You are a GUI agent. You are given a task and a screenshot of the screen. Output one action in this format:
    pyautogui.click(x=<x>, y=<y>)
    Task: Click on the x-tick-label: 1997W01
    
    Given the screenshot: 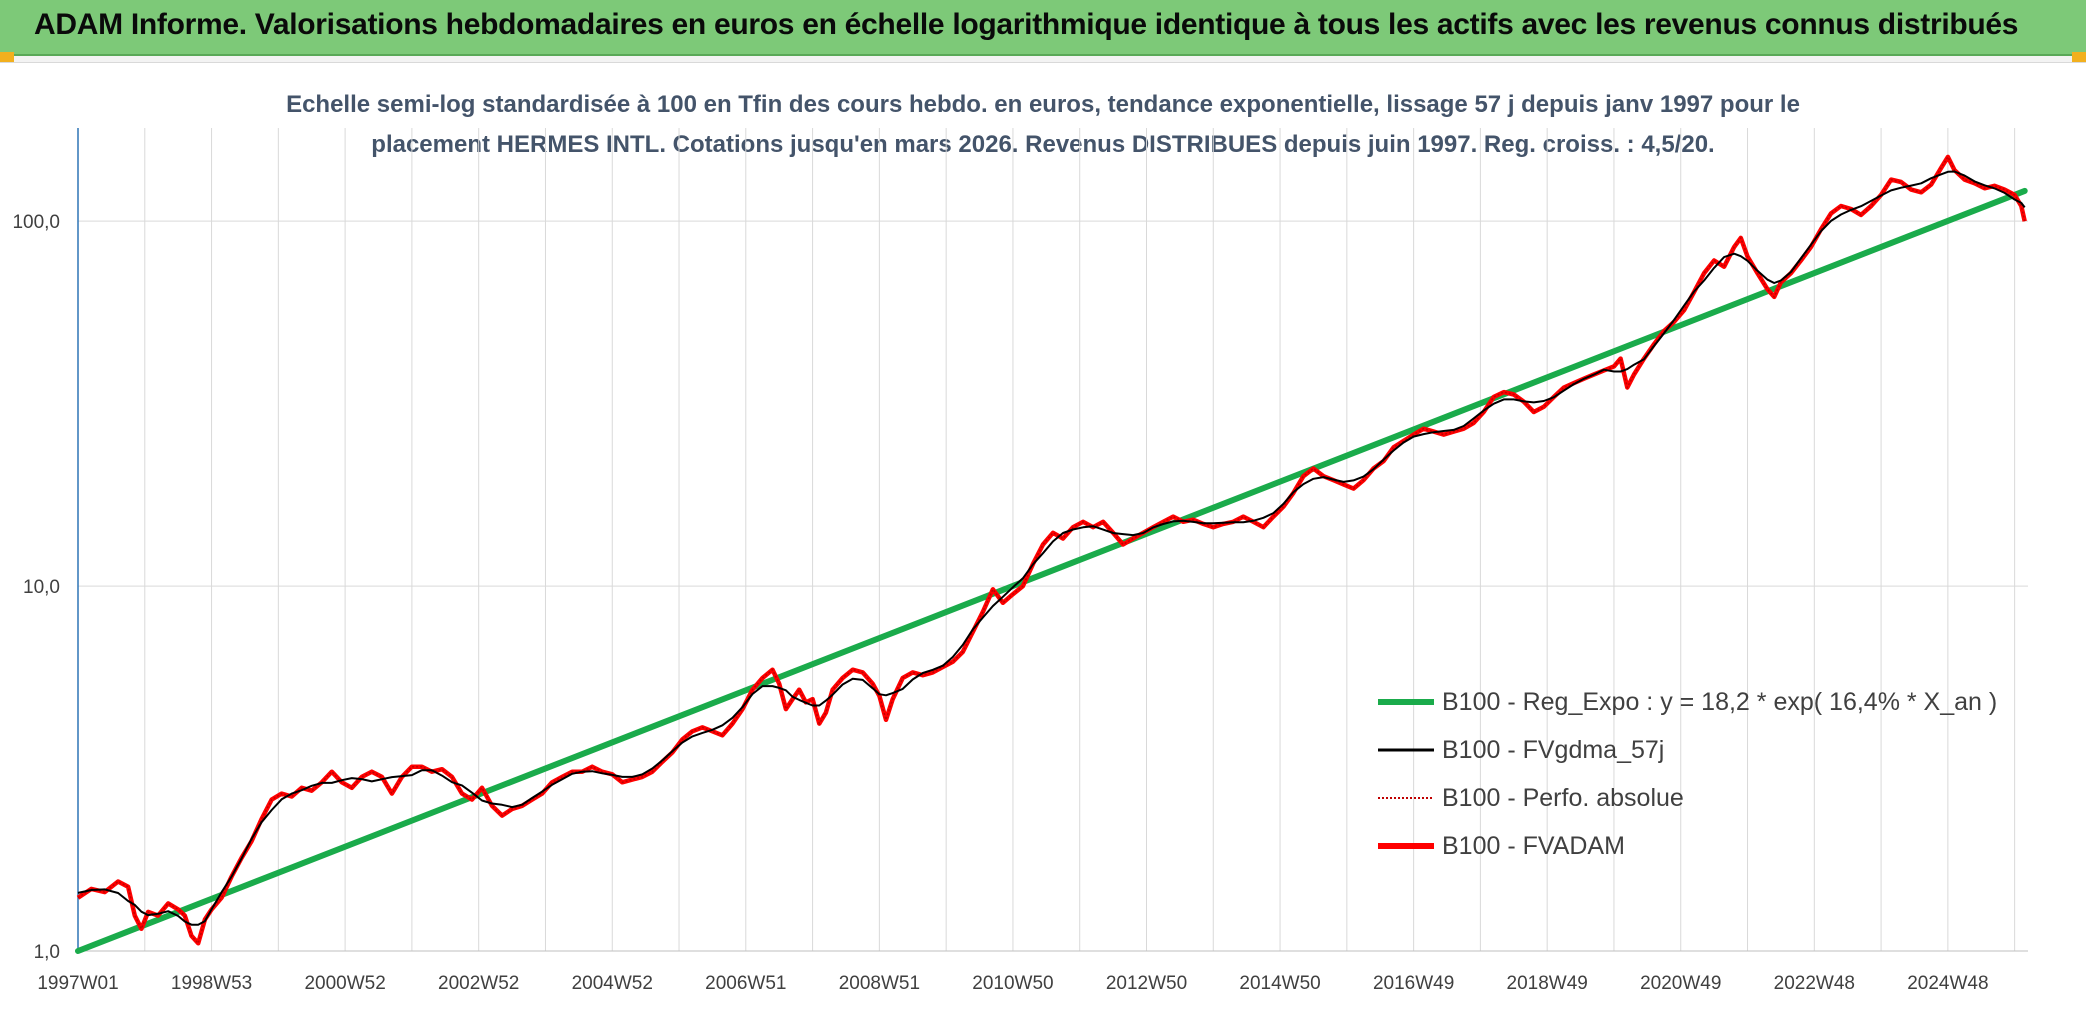 What is the action you would take?
    pyautogui.click(x=77, y=983)
    